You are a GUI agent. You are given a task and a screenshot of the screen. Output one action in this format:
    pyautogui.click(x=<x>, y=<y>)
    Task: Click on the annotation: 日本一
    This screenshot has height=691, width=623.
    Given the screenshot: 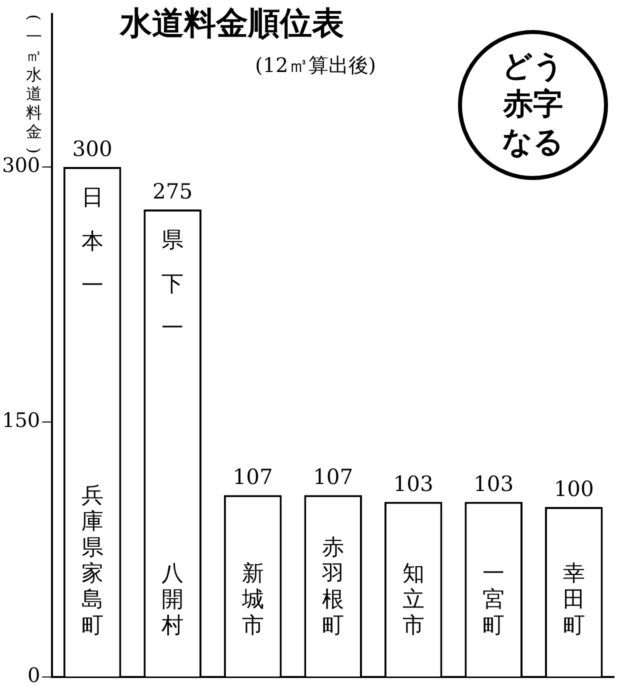 What is the action you would take?
    pyautogui.click(x=92, y=242)
    